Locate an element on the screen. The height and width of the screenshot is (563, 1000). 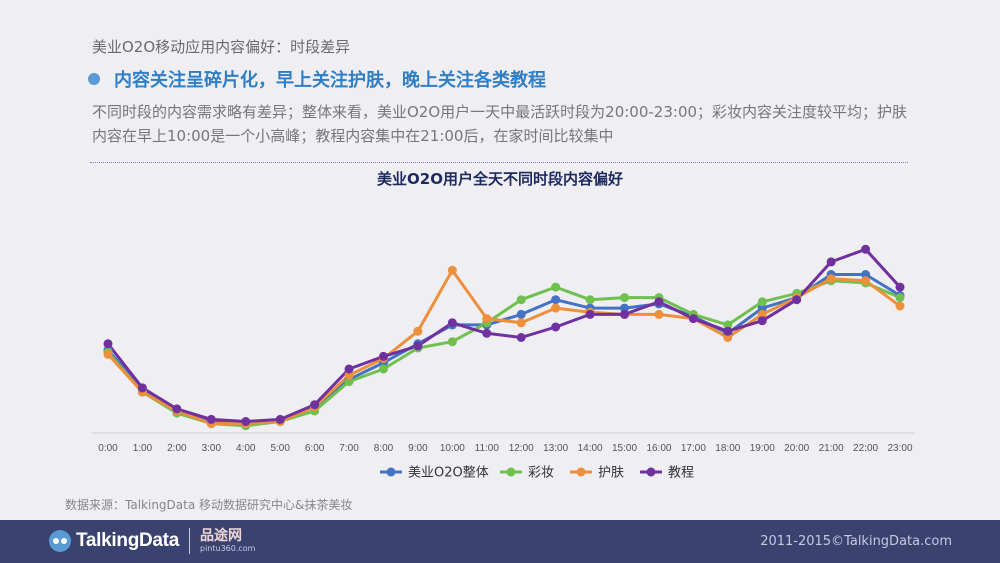
x-tick-label: 2:00 is located at coordinates (177, 448).